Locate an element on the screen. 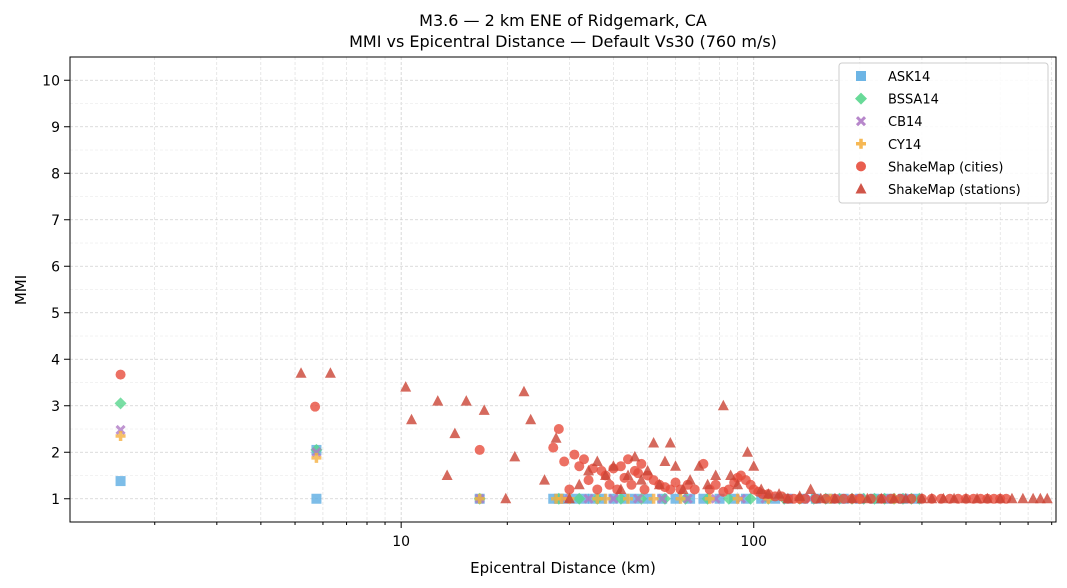 The width and height of the screenshot is (1067, 588). legend-label: CB14 is located at coordinates (905, 122).